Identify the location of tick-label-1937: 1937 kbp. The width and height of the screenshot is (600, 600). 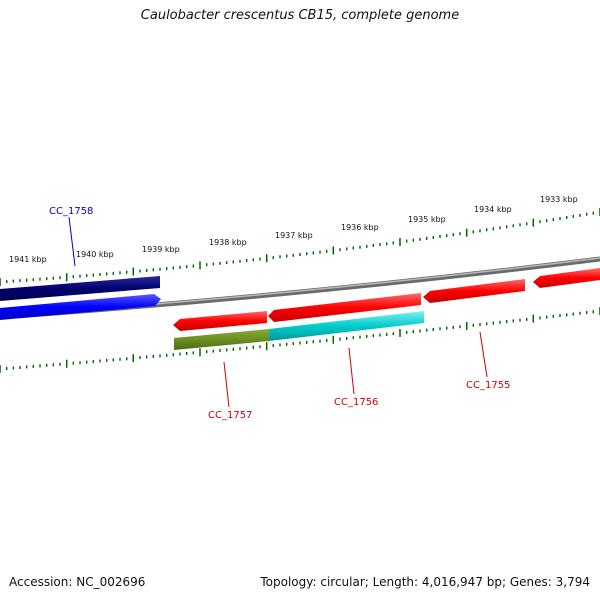
(294, 235).